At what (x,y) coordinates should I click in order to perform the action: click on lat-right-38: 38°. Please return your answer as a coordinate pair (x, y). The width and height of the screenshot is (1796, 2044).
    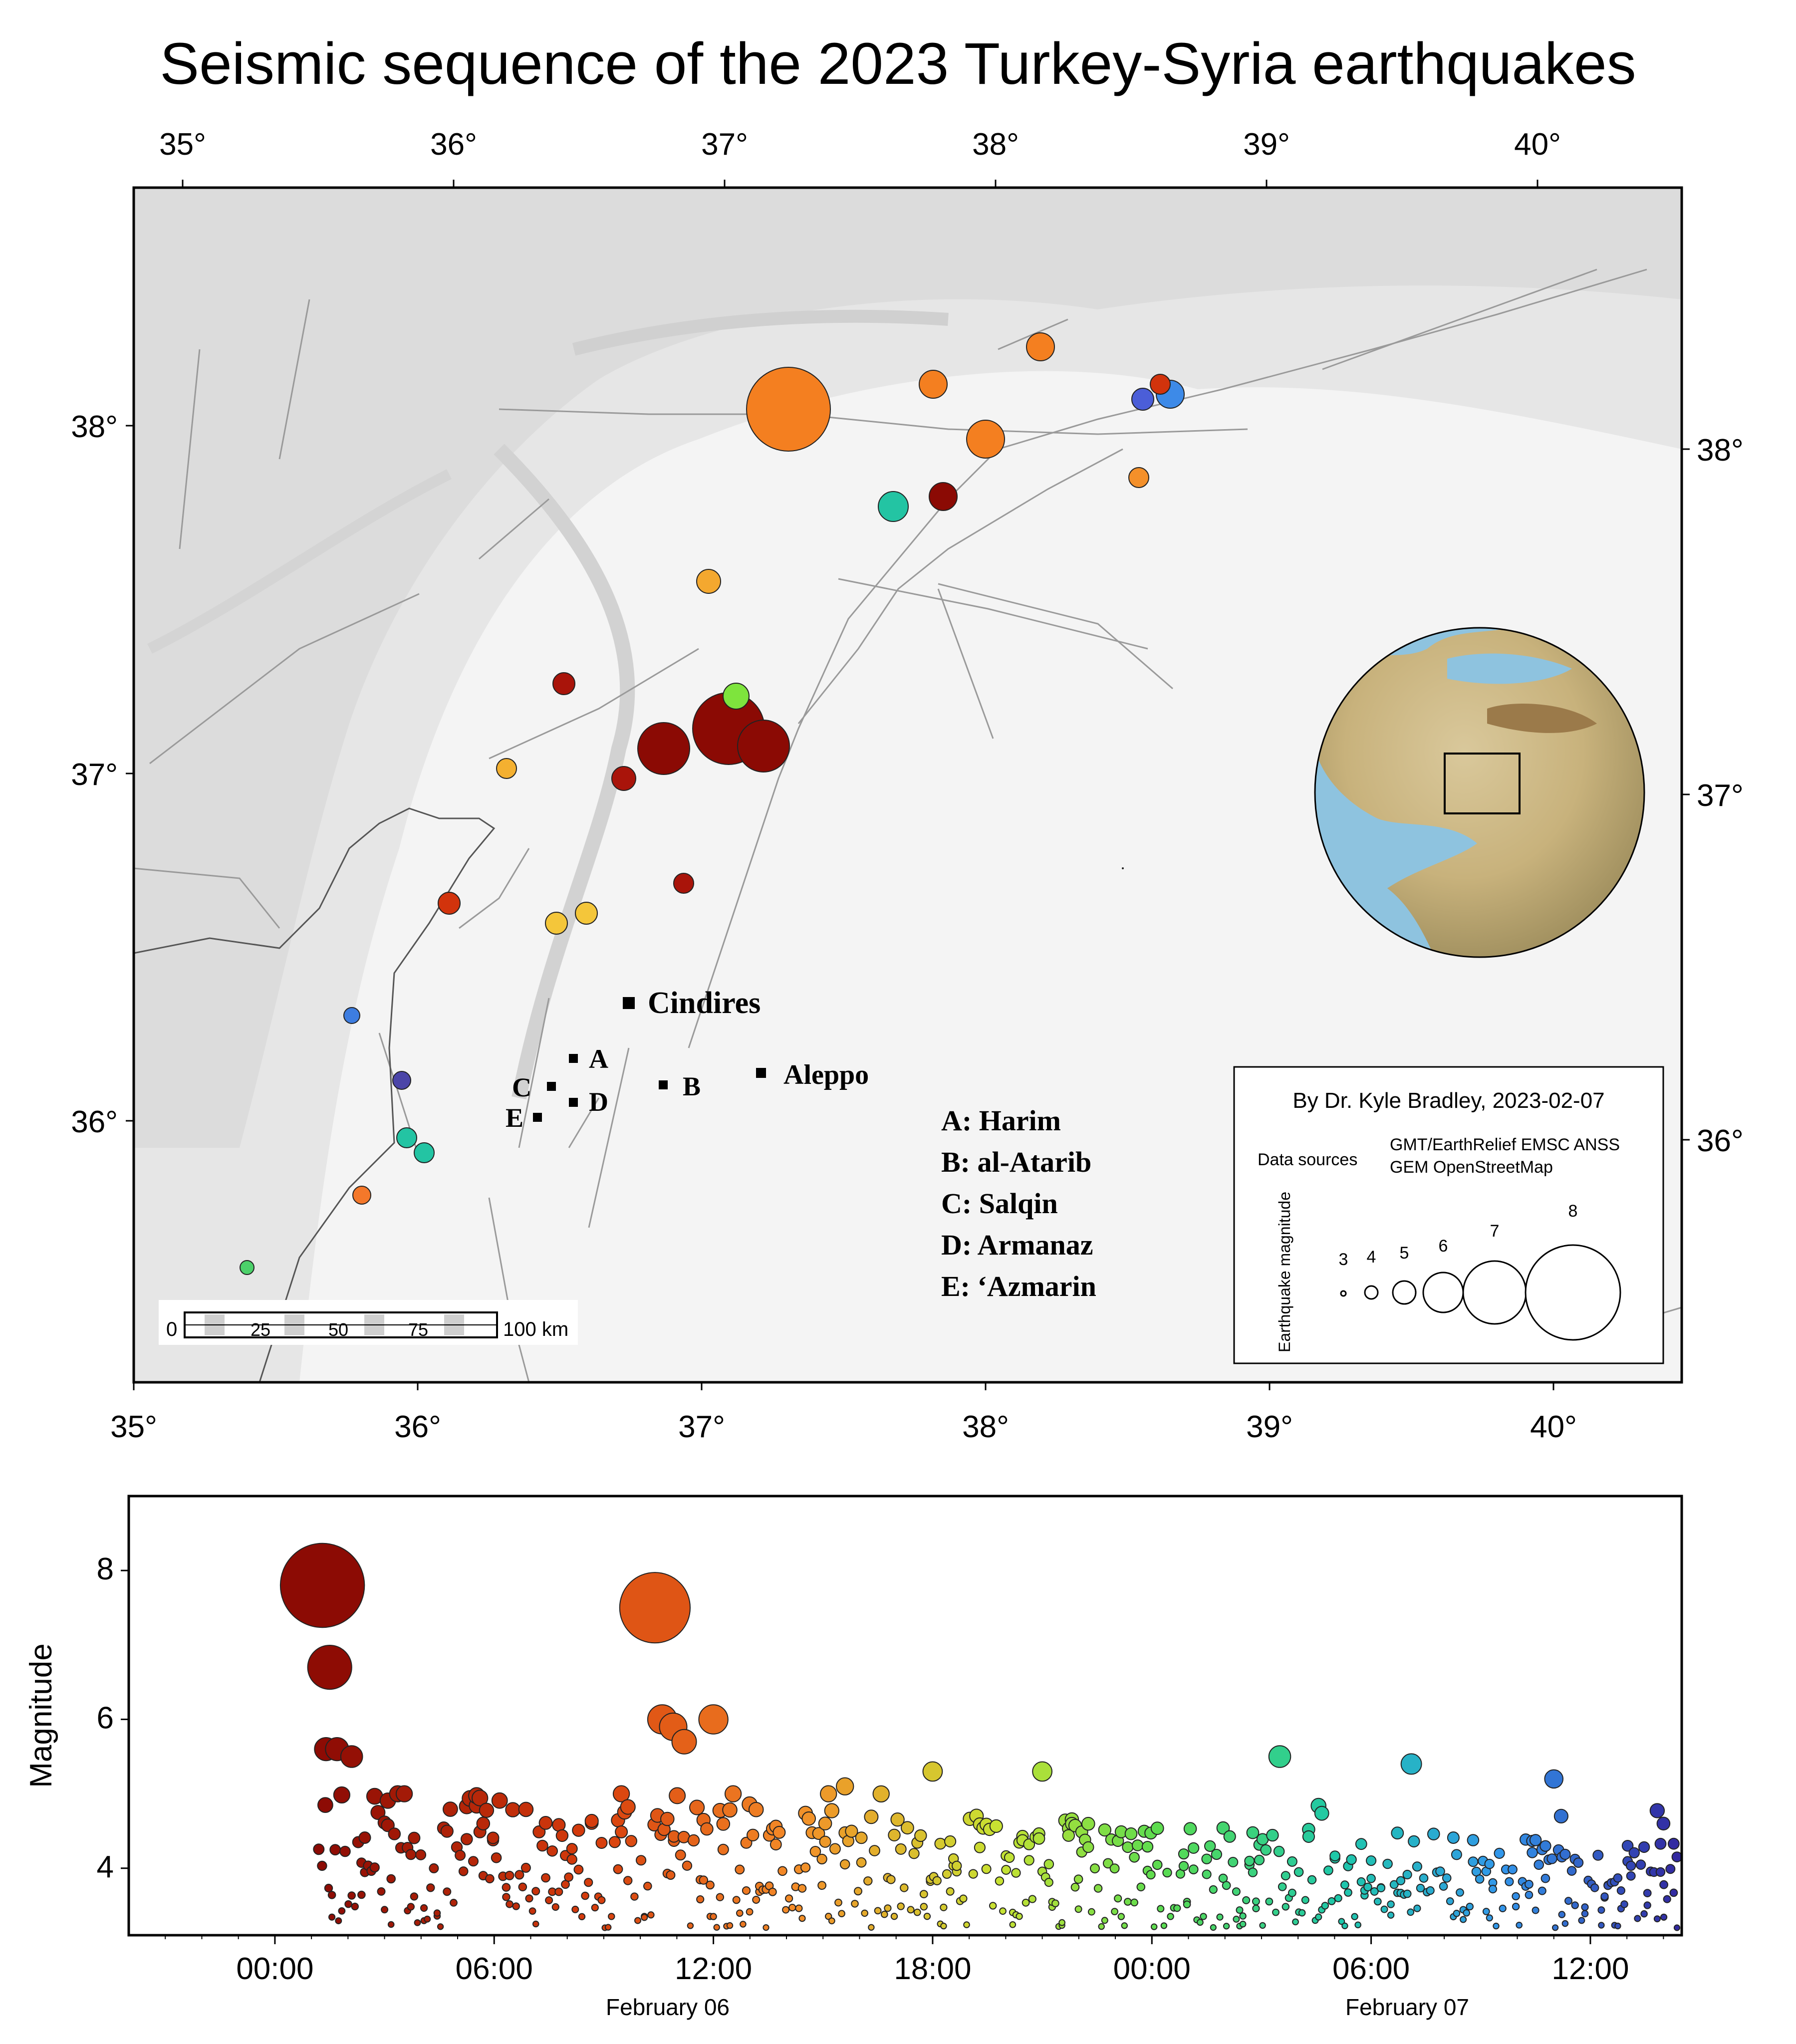
    Looking at the image, I should click on (1720, 450).